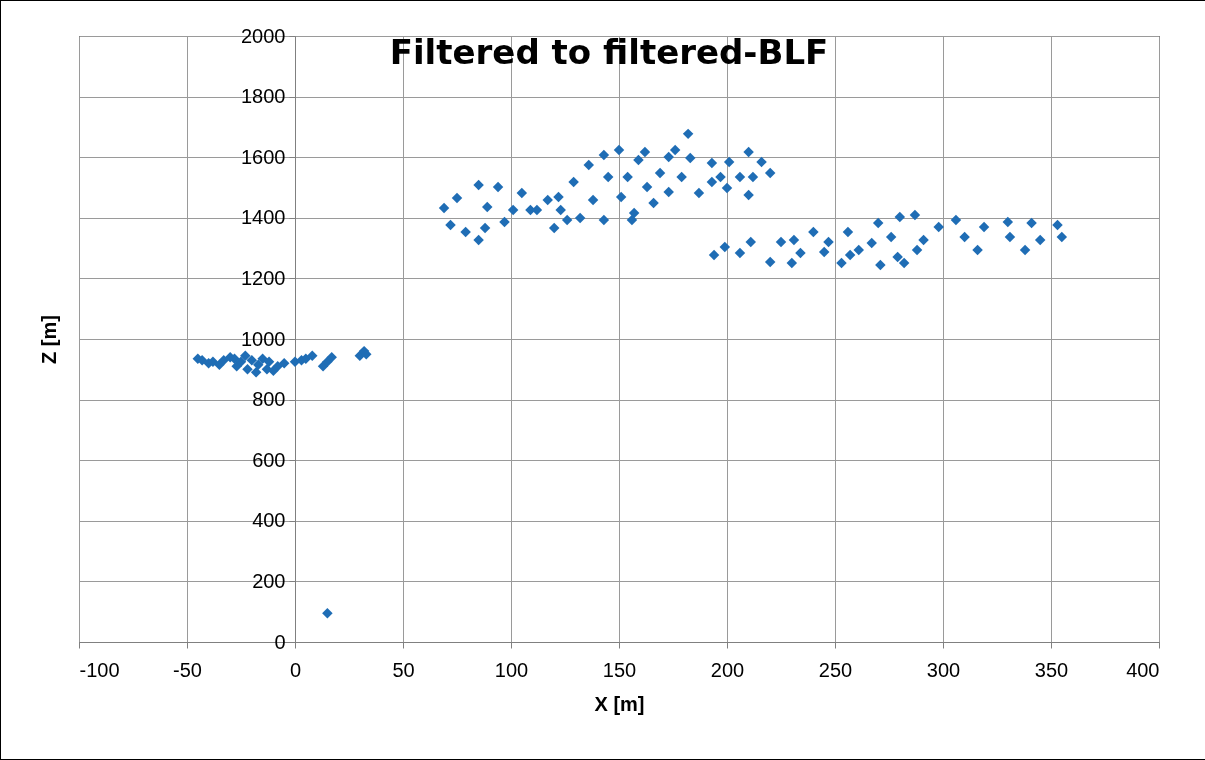 Image resolution: width=1205 pixels, height=760 pixels. What do you see at coordinates (295, 669) in the screenshot?
I see `x-tick-label: 0` at bounding box center [295, 669].